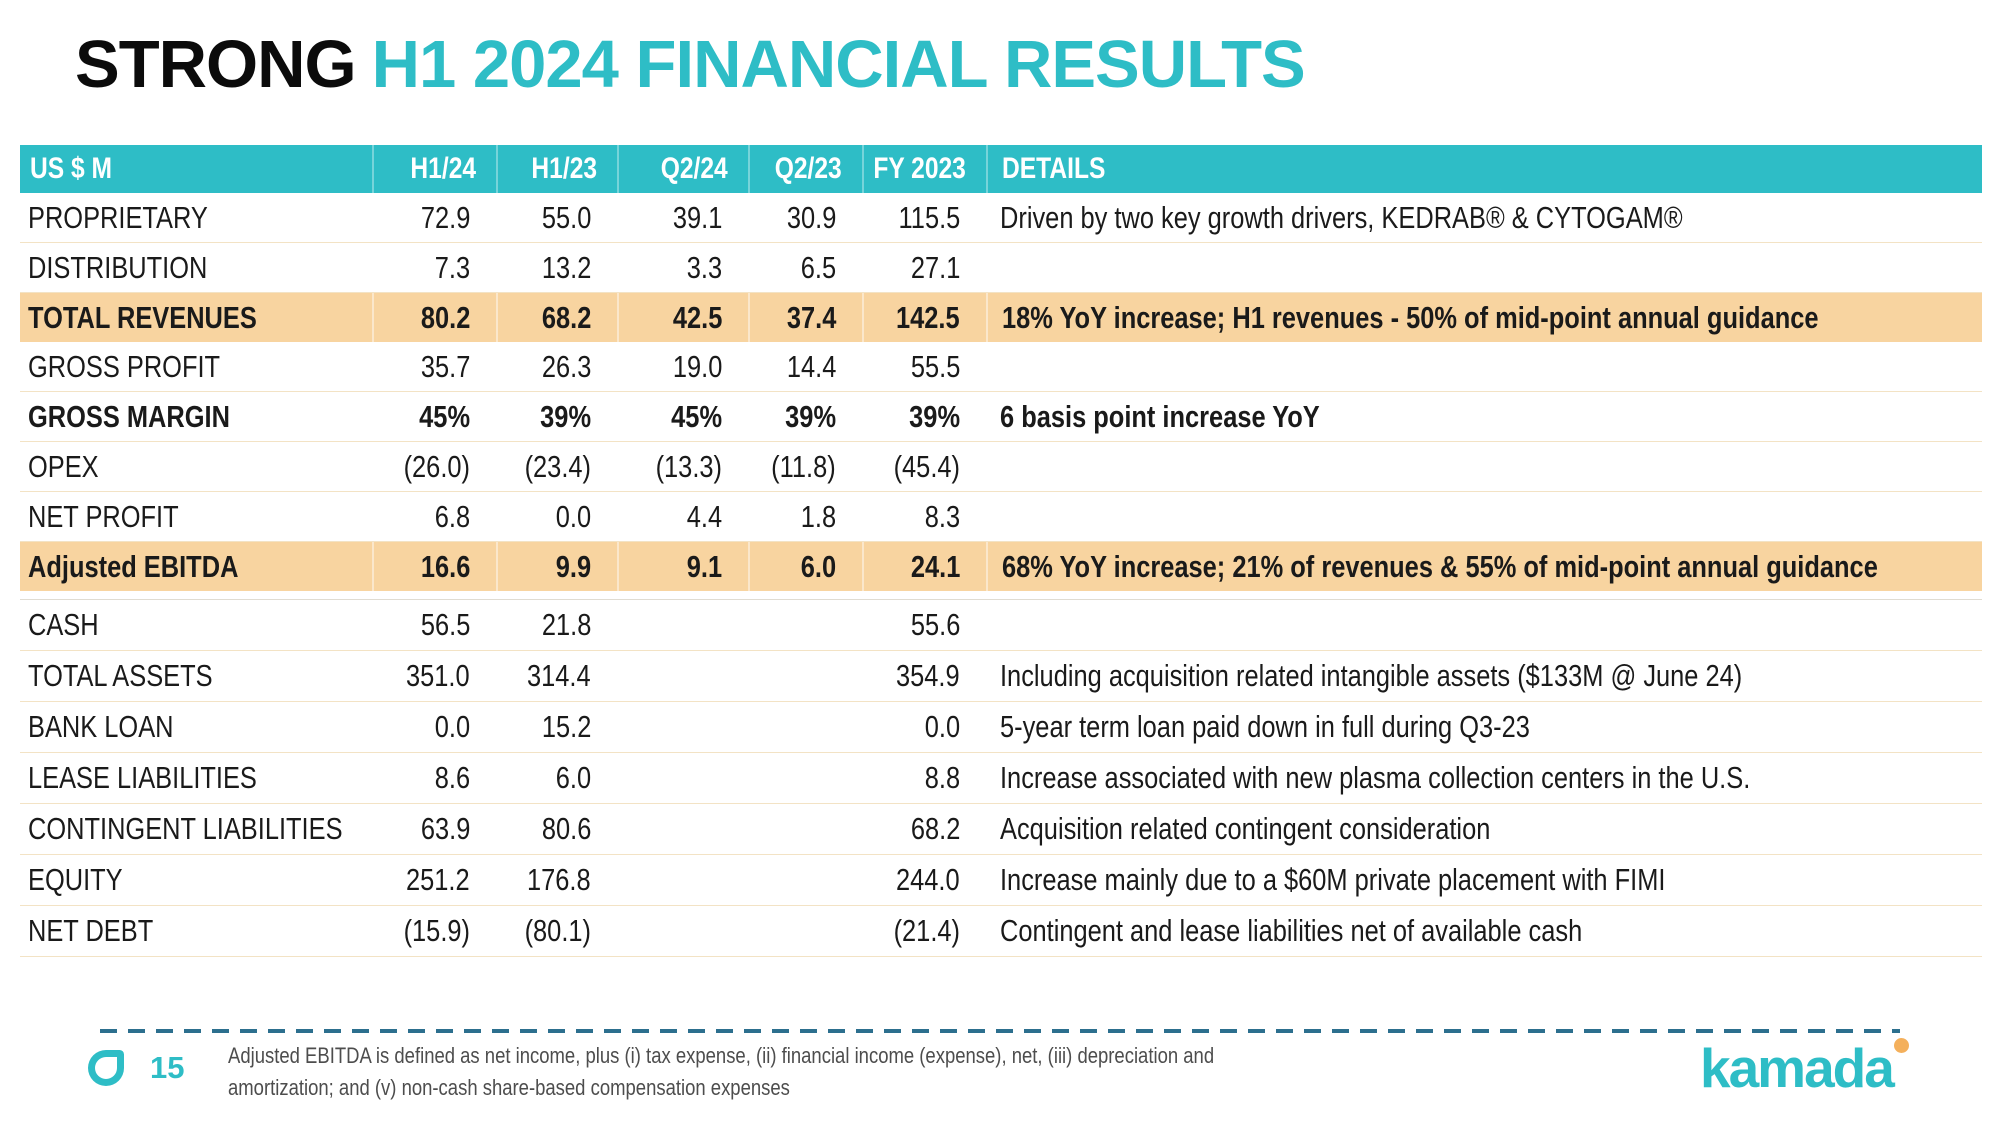  Describe the element at coordinates (120, 675) in the screenshot. I see `row-label: TOTAL ASSETS` at that location.